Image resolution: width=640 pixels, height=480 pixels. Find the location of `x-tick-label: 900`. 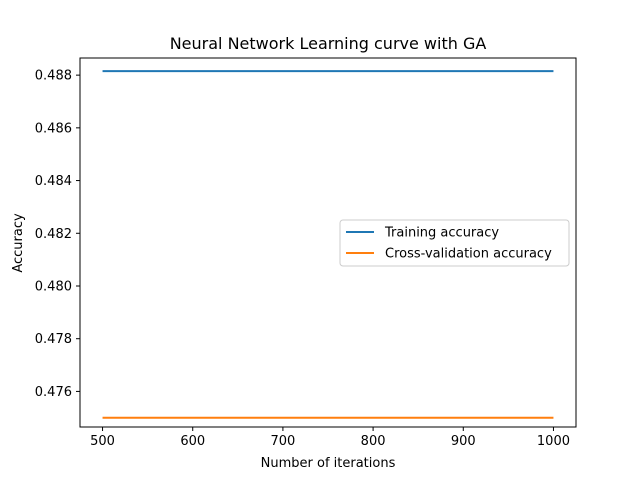

x-tick-label: 900 is located at coordinates (463, 441).